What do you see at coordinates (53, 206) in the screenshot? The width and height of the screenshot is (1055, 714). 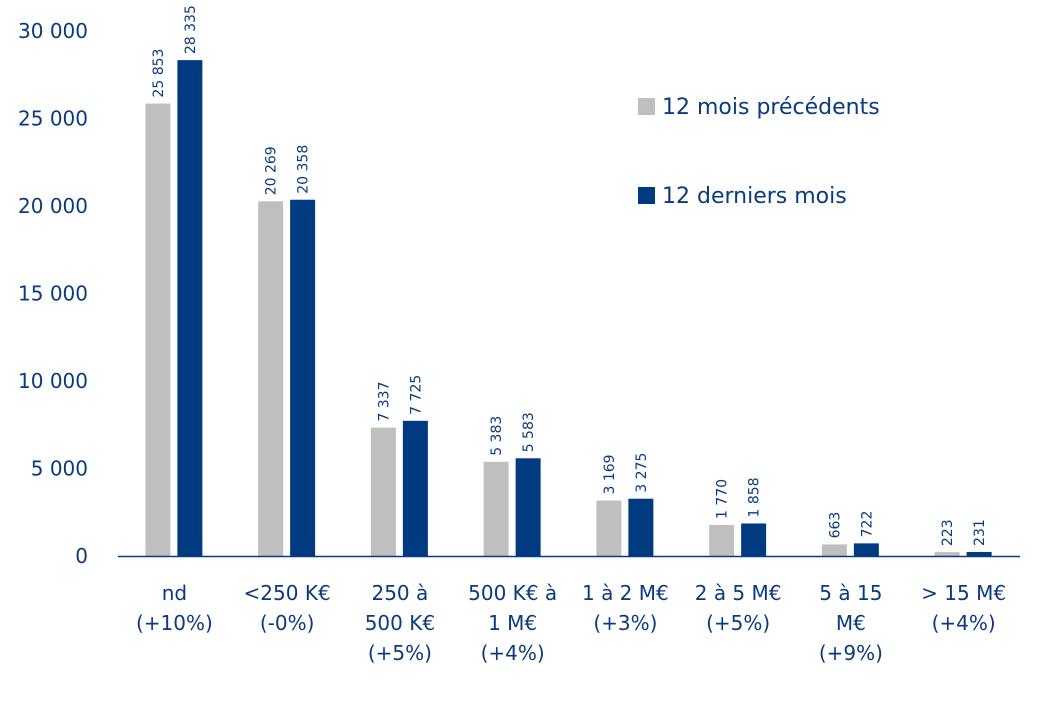 I see `y-tick-label: 20 000` at bounding box center [53, 206].